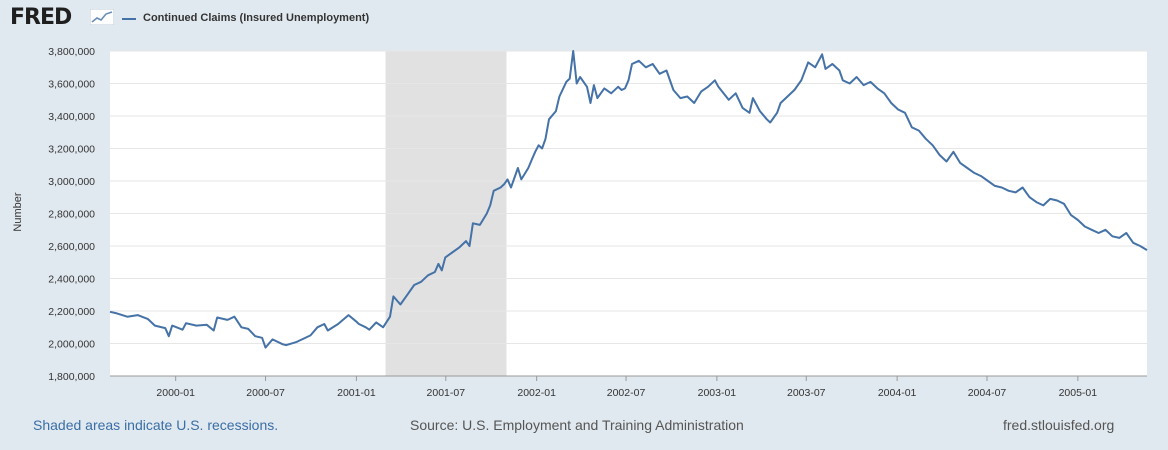  What do you see at coordinates (626, 393) in the screenshot?
I see `x-tick-label: 2002-07` at bounding box center [626, 393].